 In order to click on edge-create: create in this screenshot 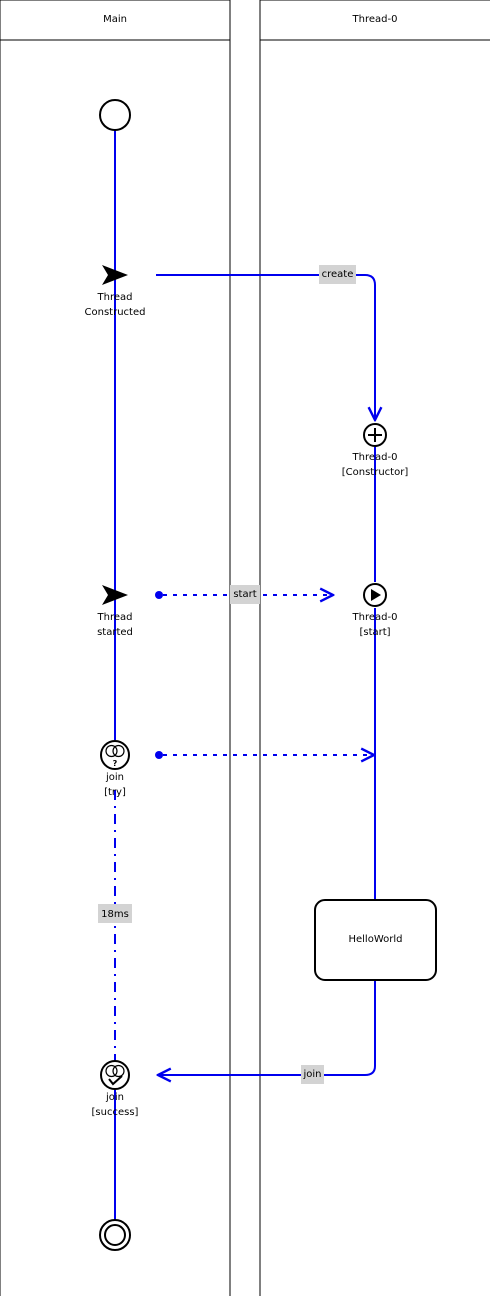, I will do `click(265, 342)`.